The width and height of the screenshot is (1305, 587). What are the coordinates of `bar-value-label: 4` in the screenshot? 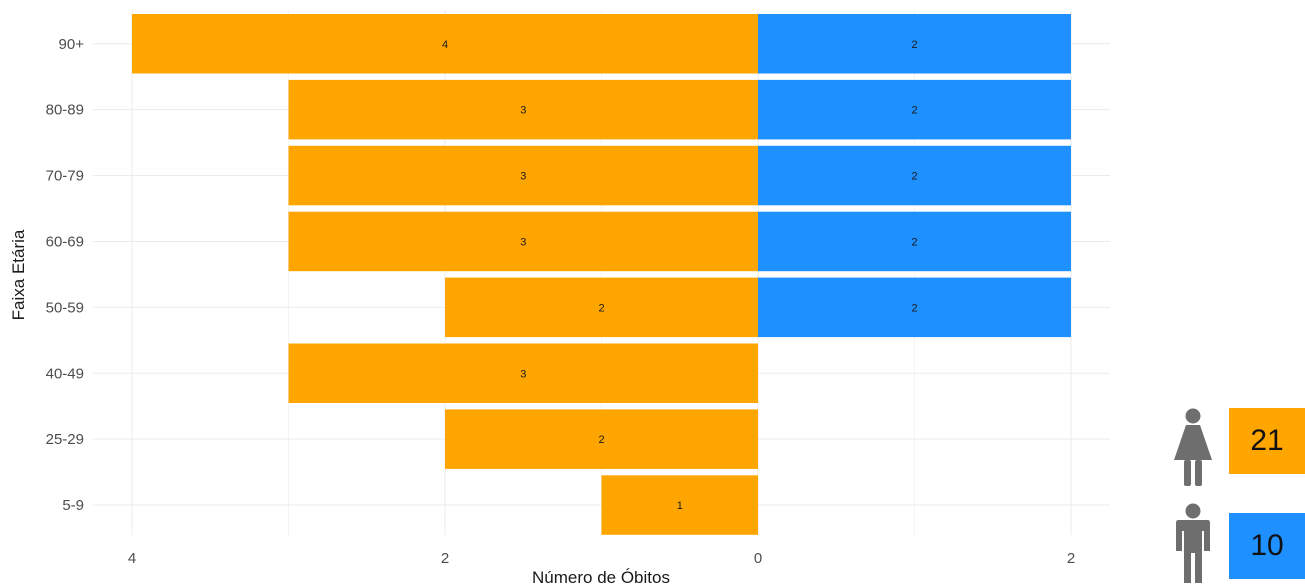 It's located at (445, 45).